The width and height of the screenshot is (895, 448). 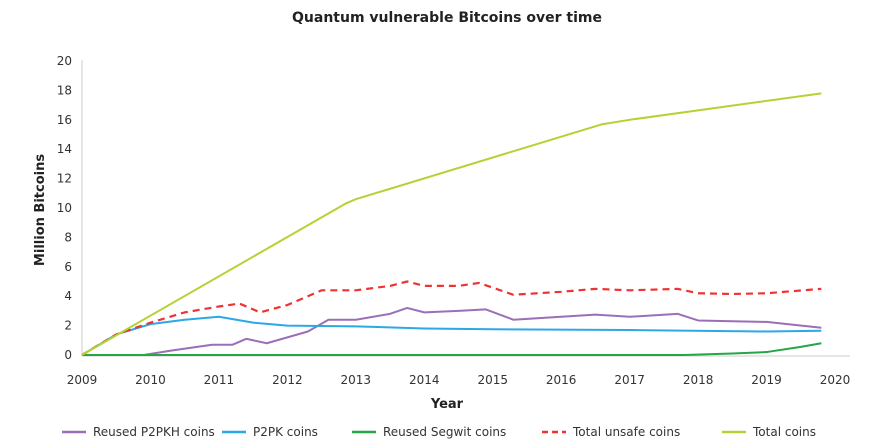 I want to click on x-tick-label: 2019, so click(x=766, y=380).